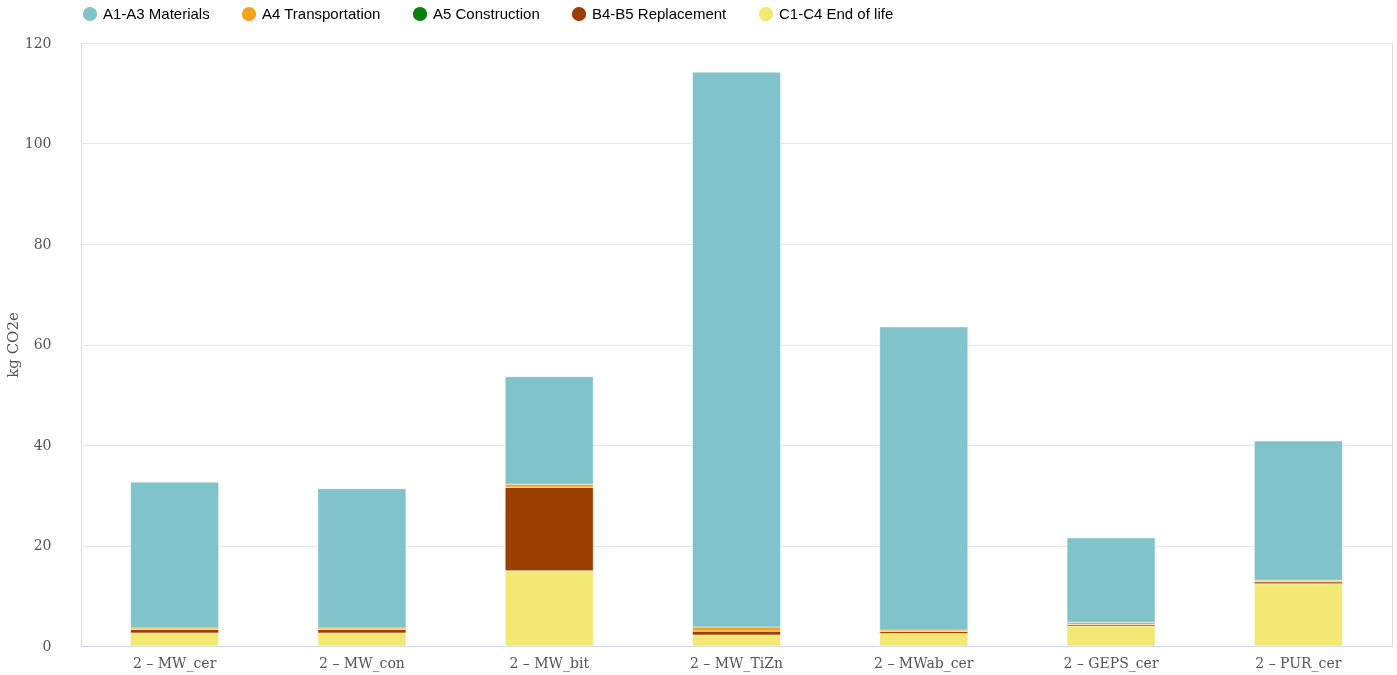 Image resolution: width=1397 pixels, height=675 pixels. I want to click on legend-label: B4-B5 Replacement, so click(660, 14).